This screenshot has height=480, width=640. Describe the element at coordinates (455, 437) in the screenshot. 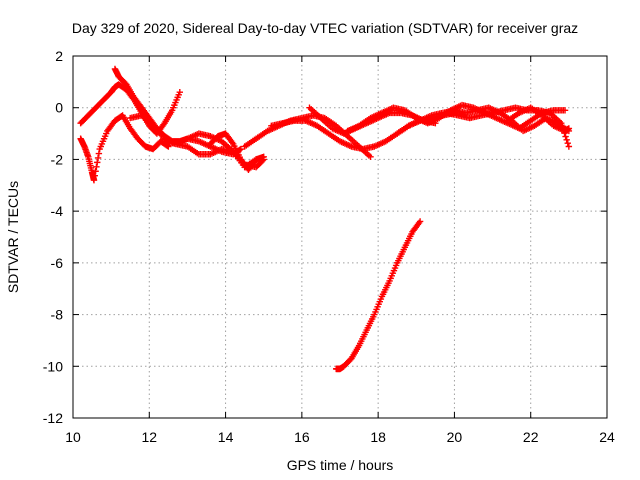

I see `x-tick-label: 20` at that location.